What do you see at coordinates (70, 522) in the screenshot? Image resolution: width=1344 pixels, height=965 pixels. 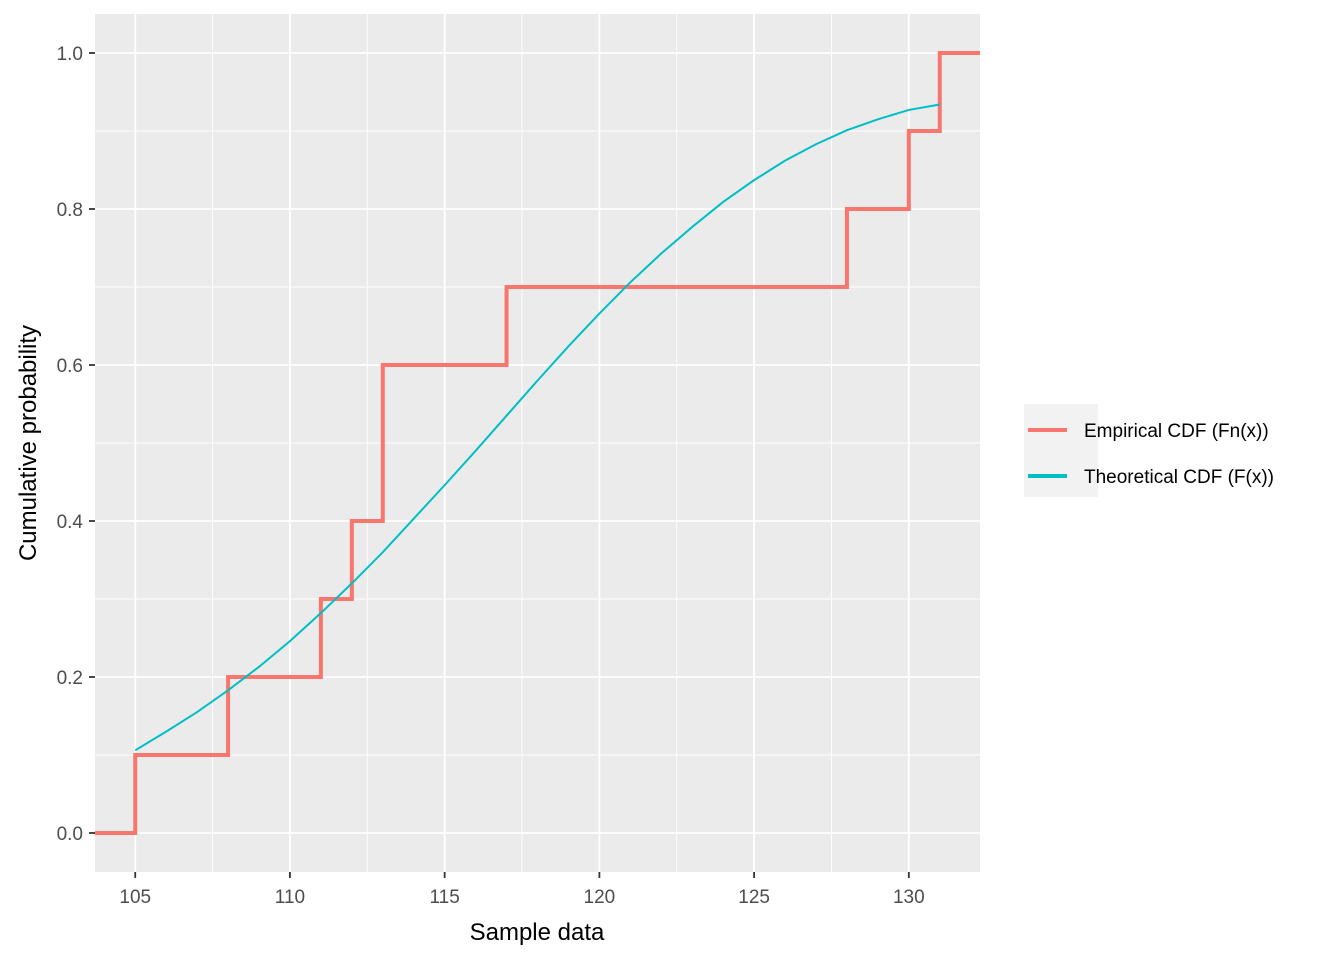 I see `y-tick-label: 0.4` at bounding box center [70, 522].